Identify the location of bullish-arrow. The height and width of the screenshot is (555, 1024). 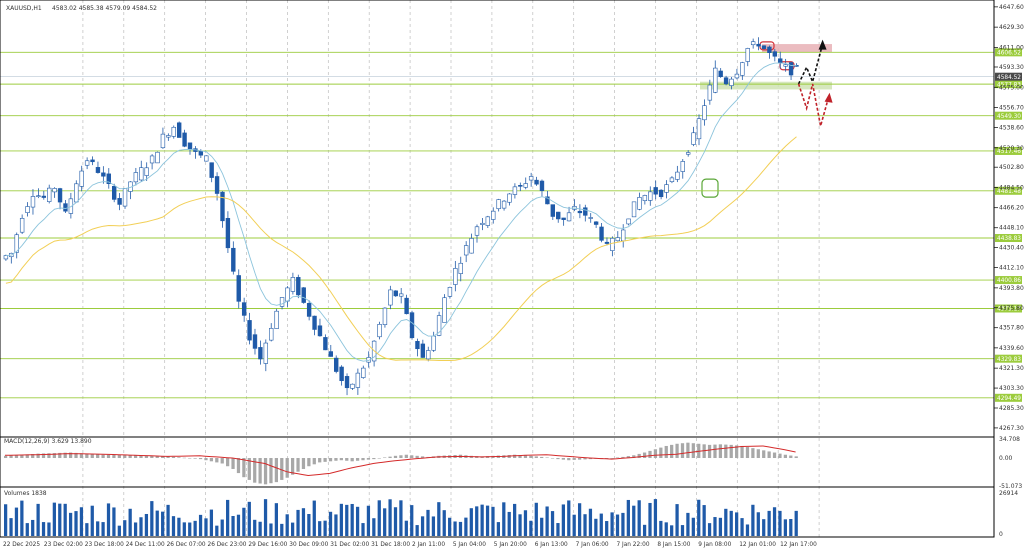
(810, 64).